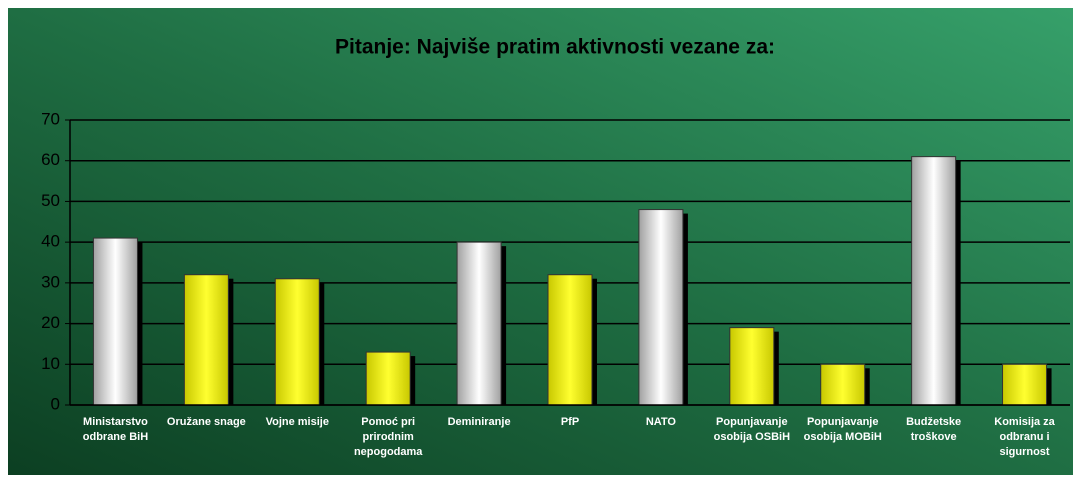 The image size is (1081, 483). What do you see at coordinates (661, 422) in the screenshot?
I see `x-tick-label: NATO` at bounding box center [661, 422].